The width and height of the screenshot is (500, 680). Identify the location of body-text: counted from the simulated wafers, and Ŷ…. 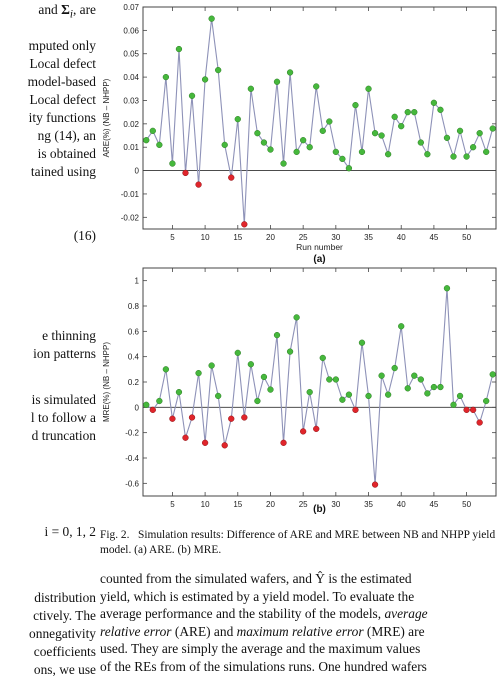
(300, 622).